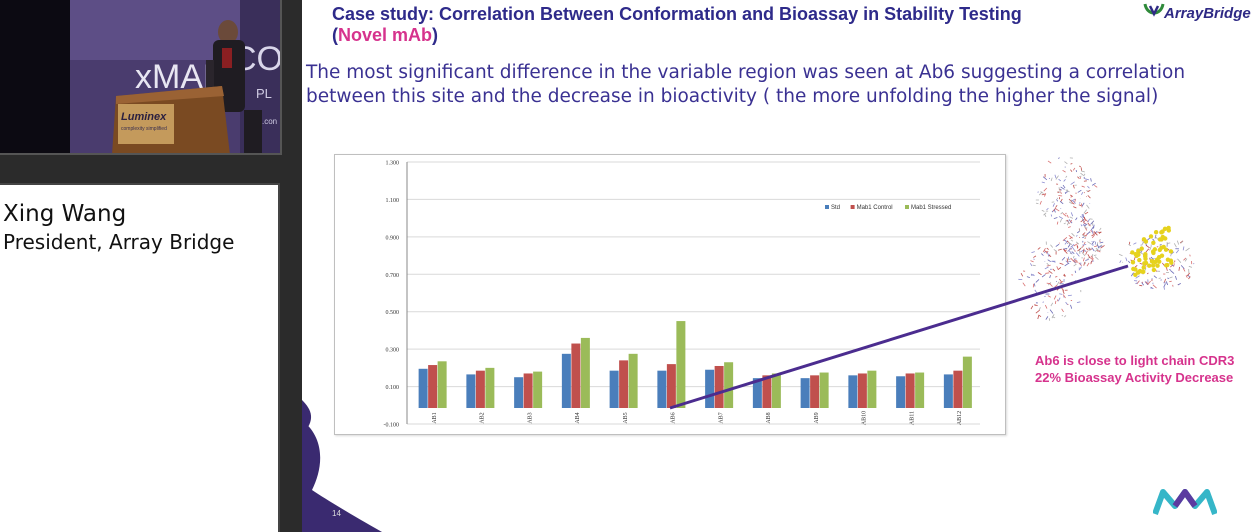 The image size is (1260, 532). Describe the element at coordinates (614, 389) in the screenshot. I see `bar-ab5-std` at that location.